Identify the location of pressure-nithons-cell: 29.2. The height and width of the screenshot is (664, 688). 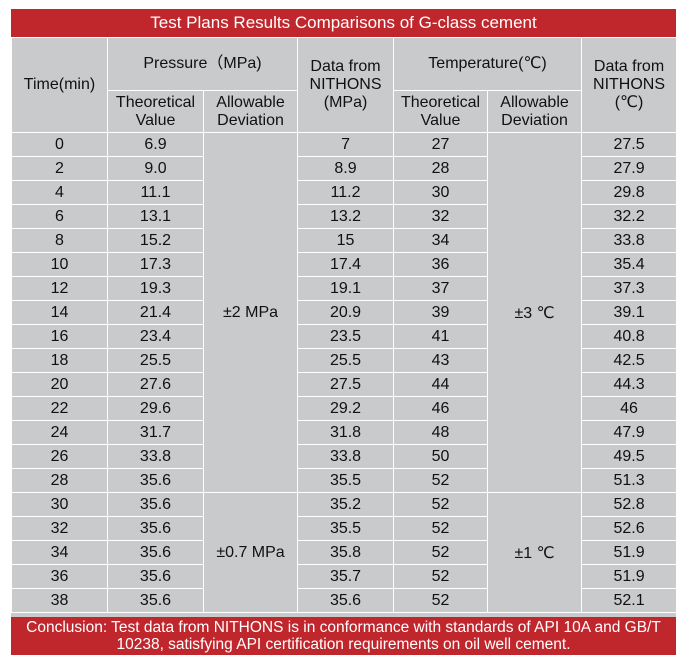
(346, 408).